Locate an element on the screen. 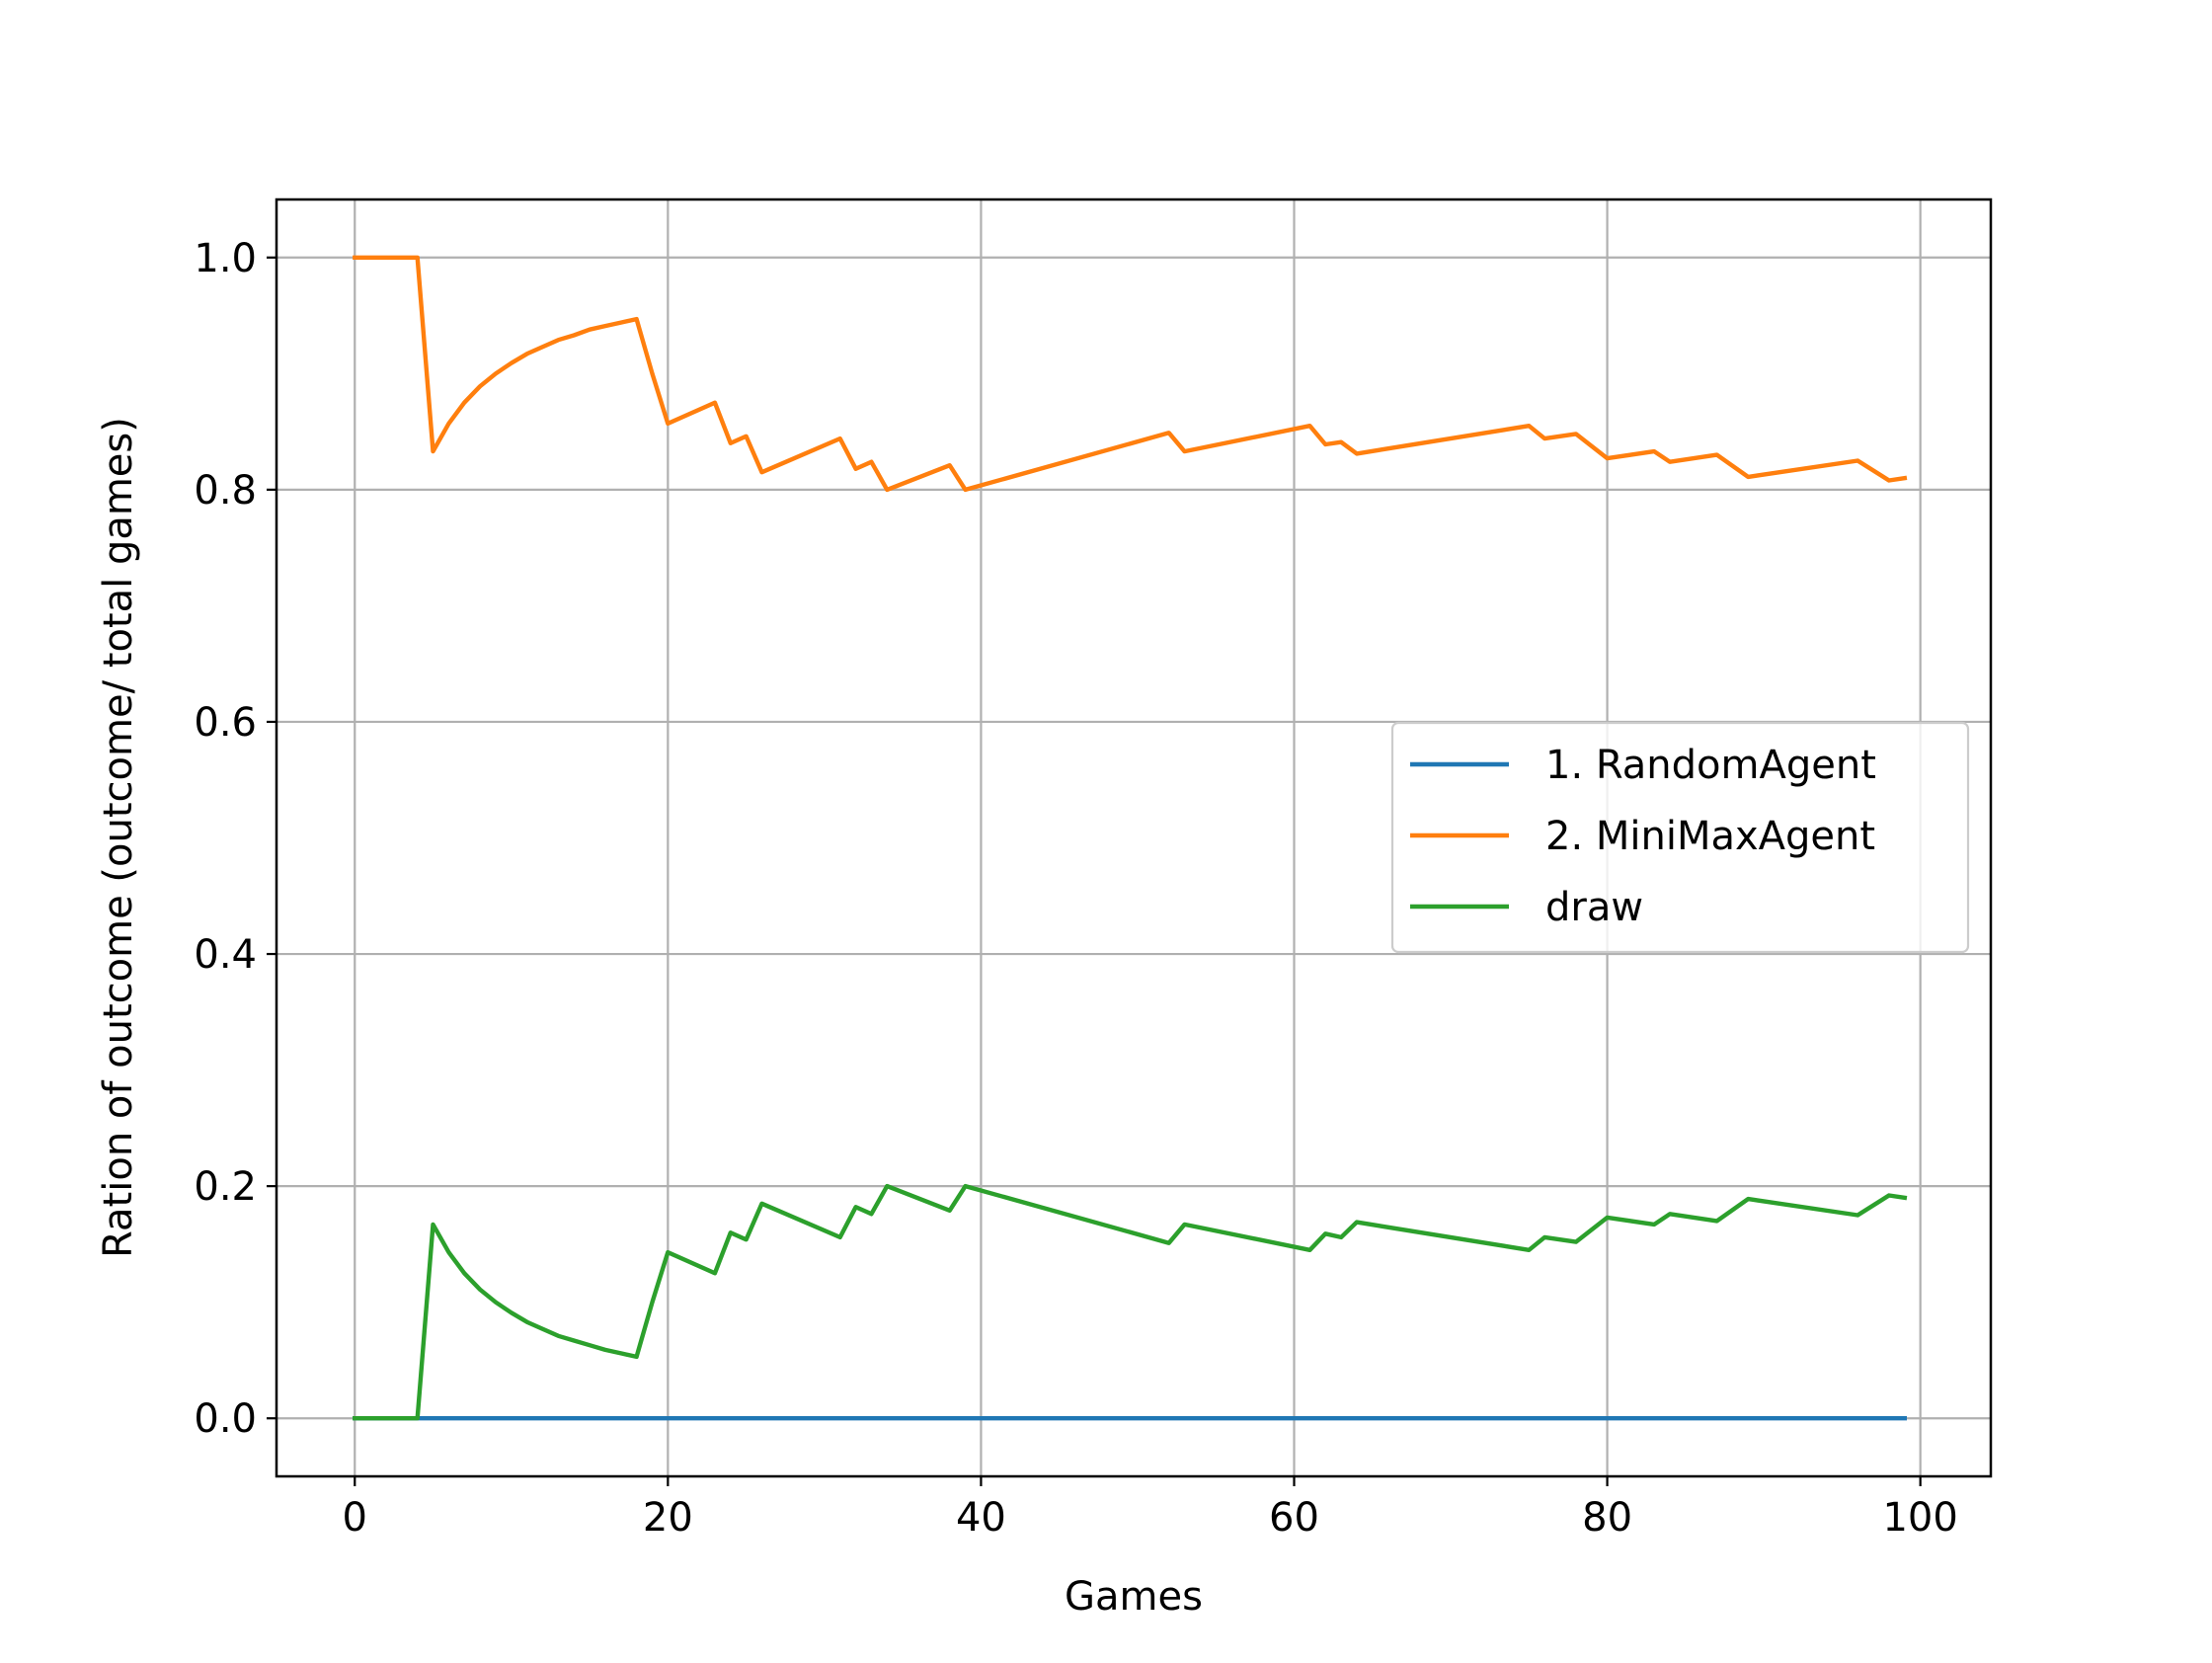 The height and width of the screenshot is (1663, 2212). x-tick-label: 100 is located at coordinates (1920, 1518).